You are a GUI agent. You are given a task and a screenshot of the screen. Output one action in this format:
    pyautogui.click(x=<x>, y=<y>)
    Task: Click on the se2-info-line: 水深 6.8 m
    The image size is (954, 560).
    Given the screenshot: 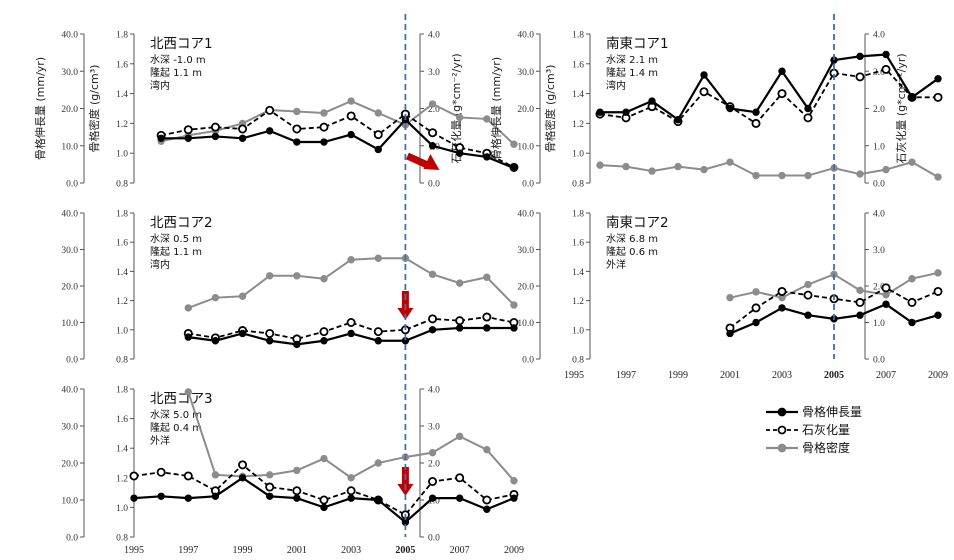 What is the action you would take?
    pyautogui.click(x=632, y=239)
    